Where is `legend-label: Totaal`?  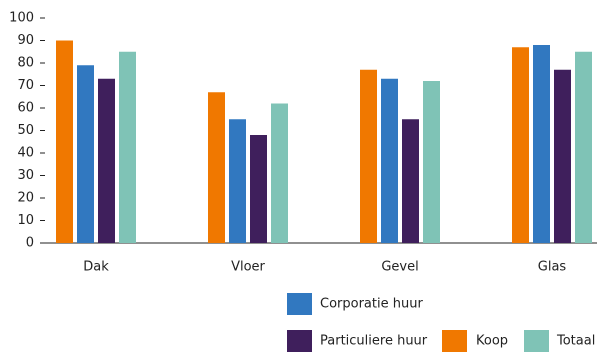
legend-label: Totaal is located at coordinates (575, 341).